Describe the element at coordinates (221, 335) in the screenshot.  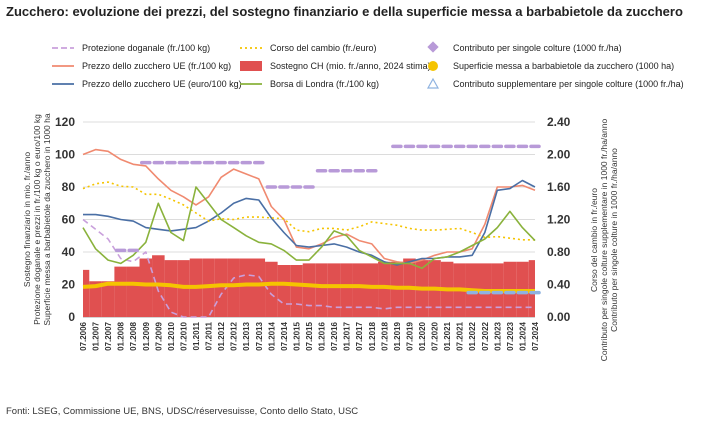
I see `x-tick-label: 01.2012` at that location.